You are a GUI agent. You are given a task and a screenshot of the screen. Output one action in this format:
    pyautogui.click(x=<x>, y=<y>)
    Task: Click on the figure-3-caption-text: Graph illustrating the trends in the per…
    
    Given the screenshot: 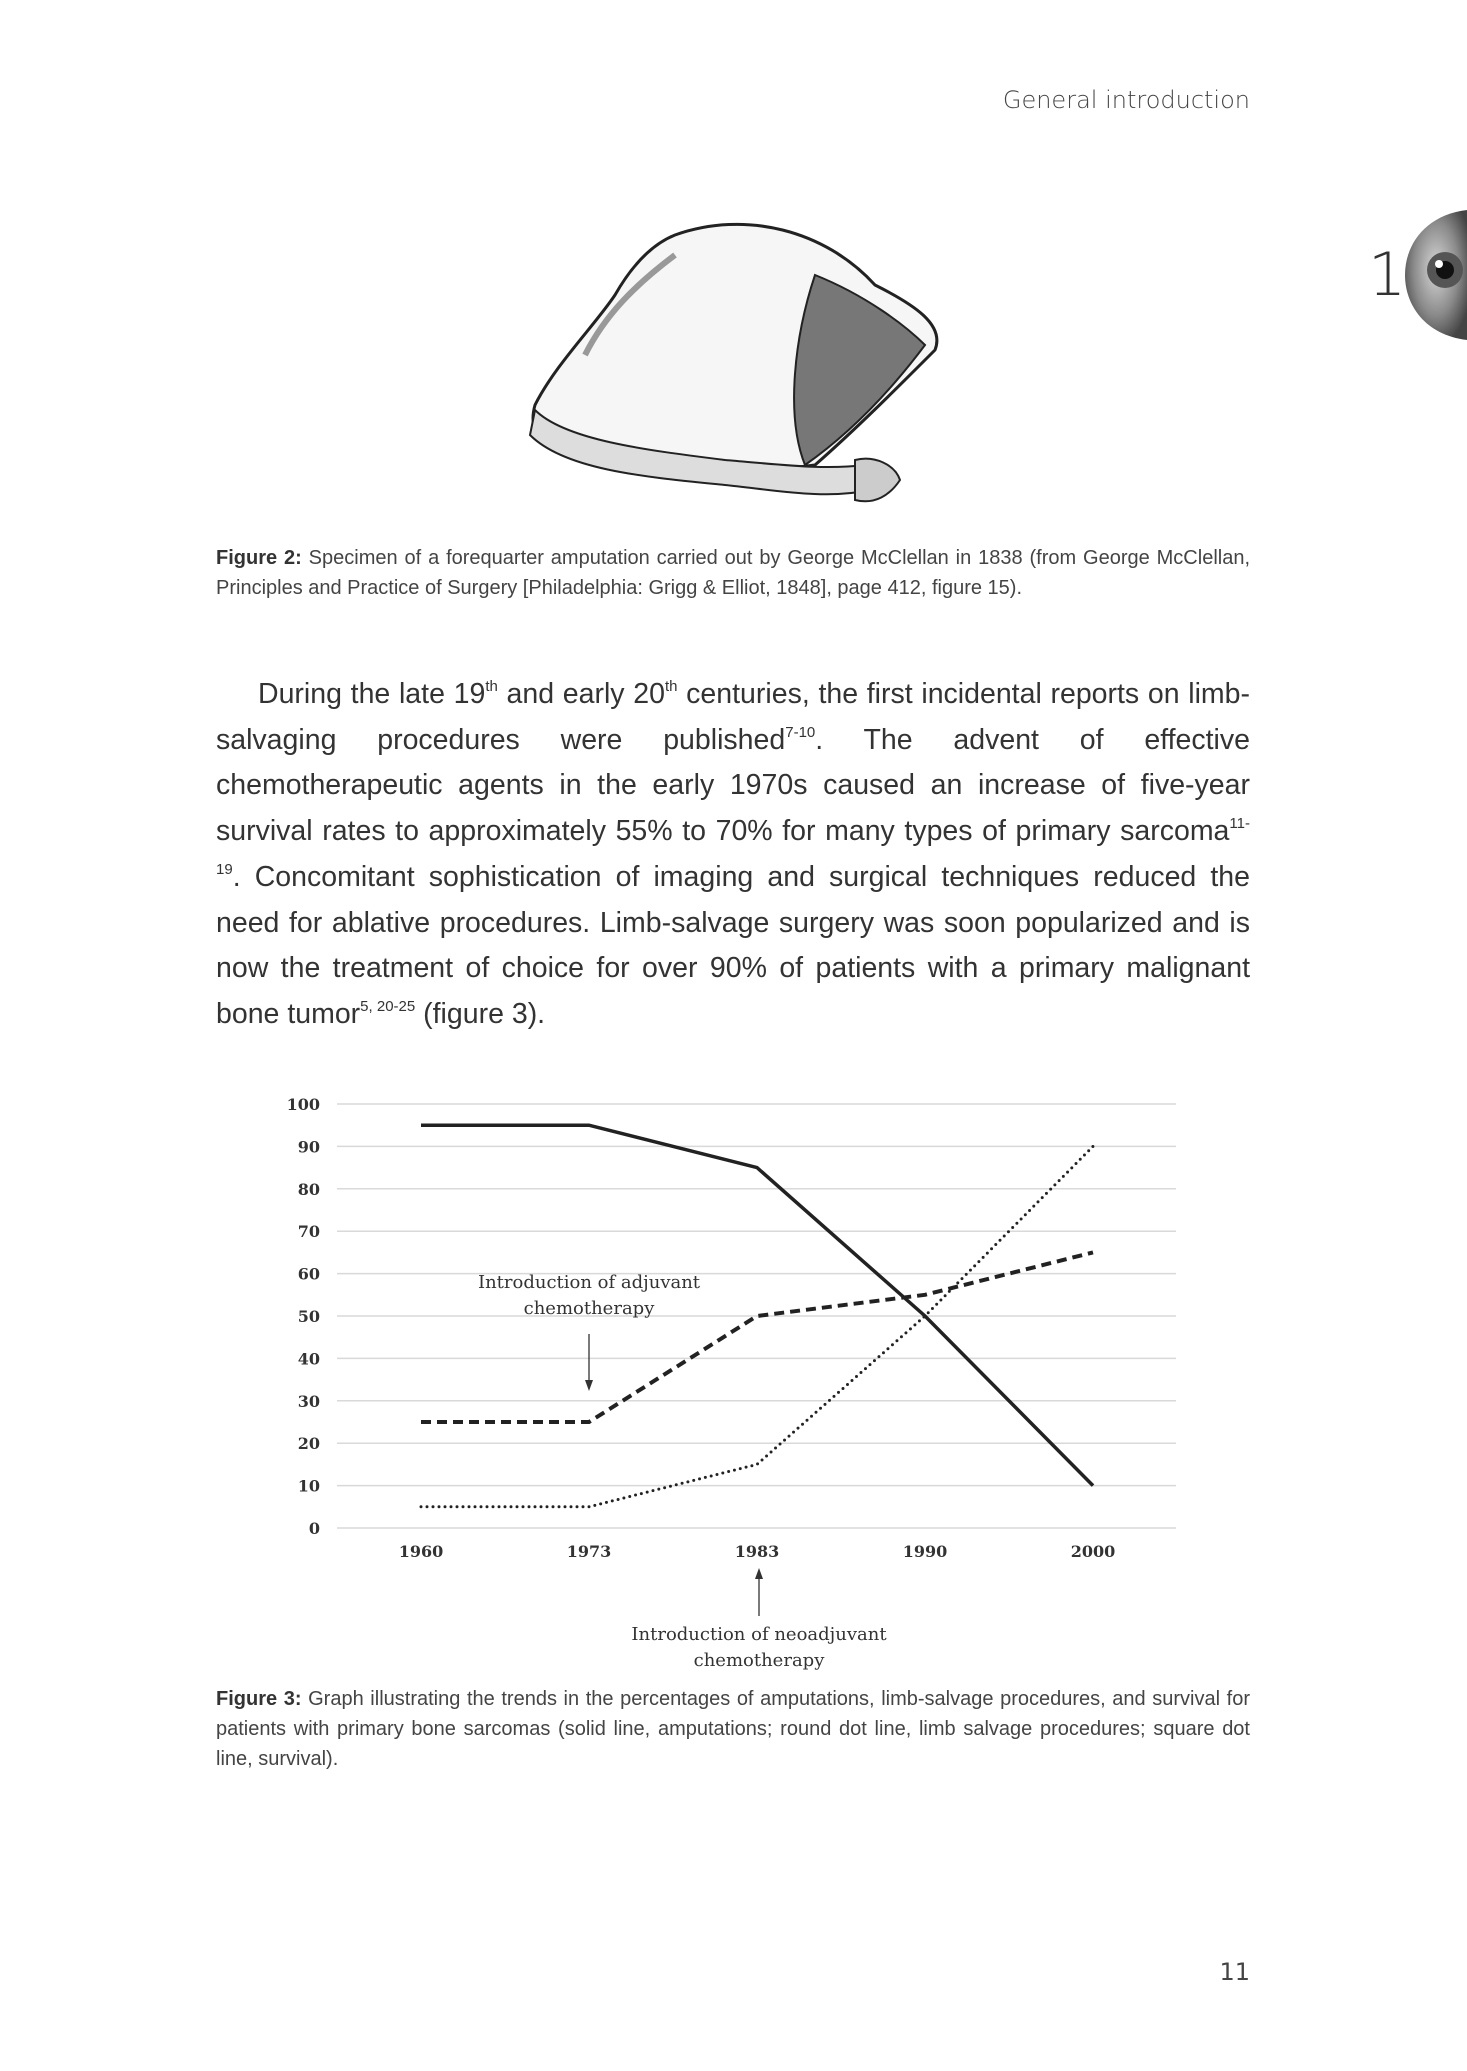 What is the action you would take?
    pyautogui.click(x=733, y=1729)
    